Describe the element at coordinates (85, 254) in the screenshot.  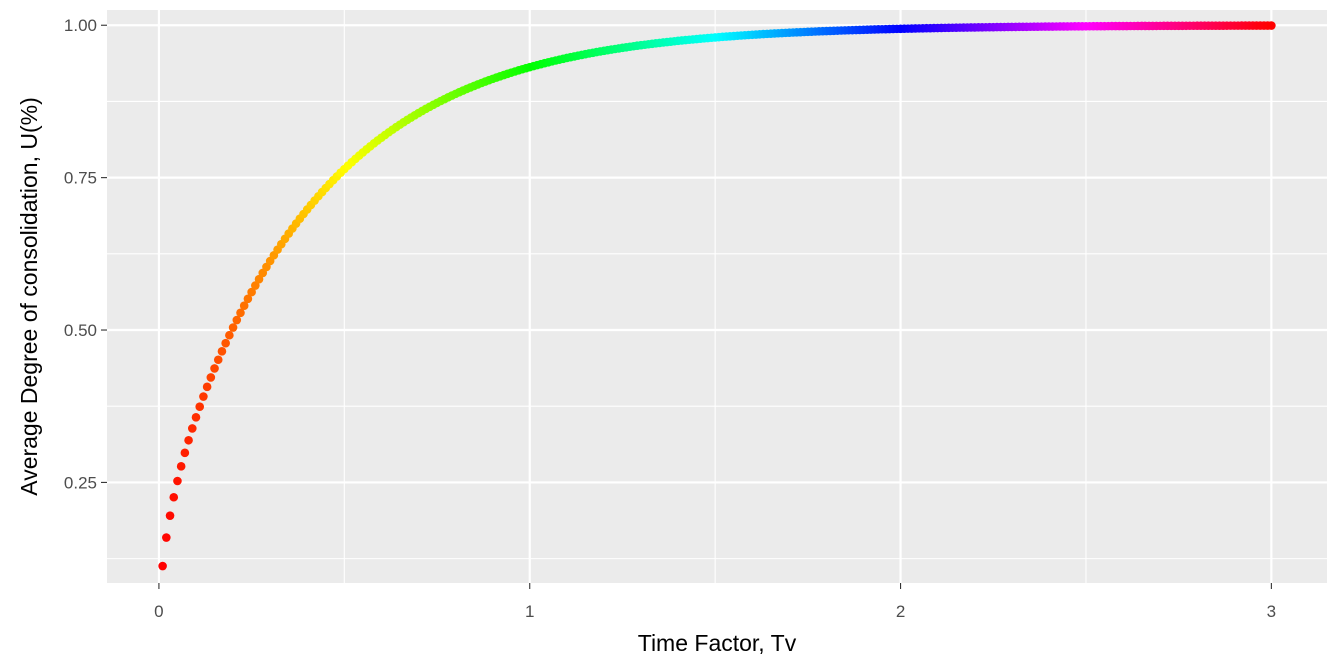
I see `y-axis-ticks: 0.25 0.50 0.75 1.00` at that location.